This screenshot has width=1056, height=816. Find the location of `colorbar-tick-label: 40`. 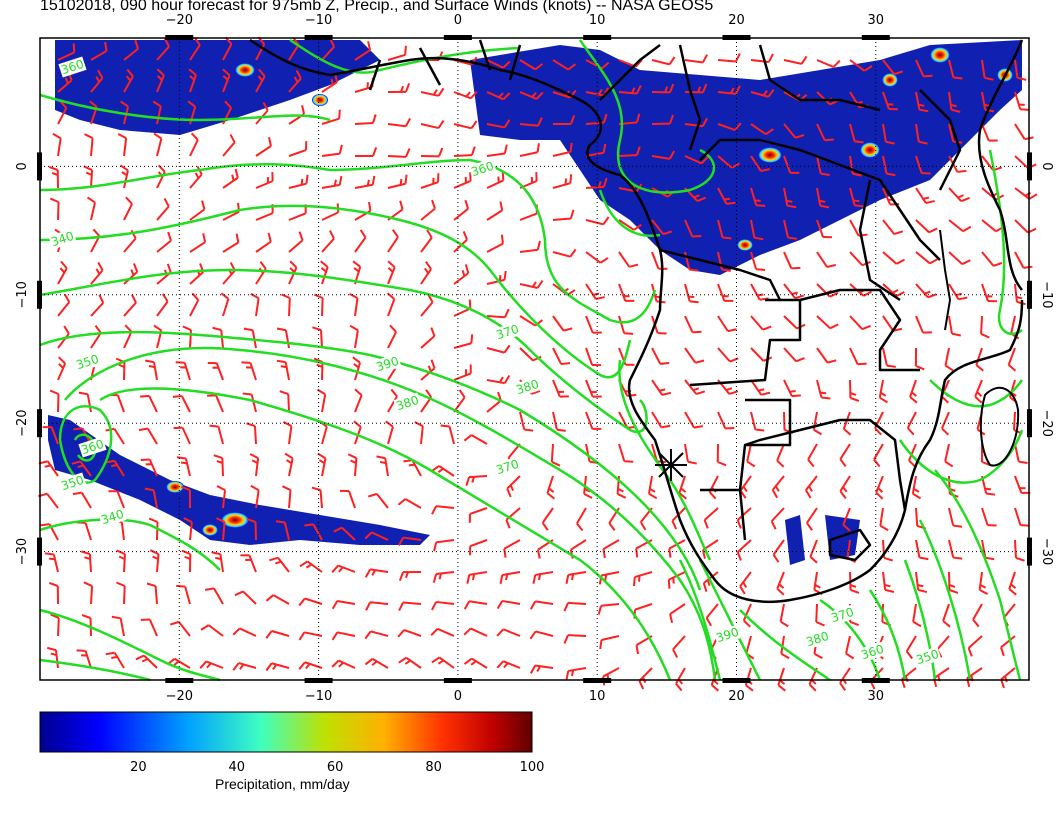

colorbar-tick-label: 40 is located at coordinates (237, 767).